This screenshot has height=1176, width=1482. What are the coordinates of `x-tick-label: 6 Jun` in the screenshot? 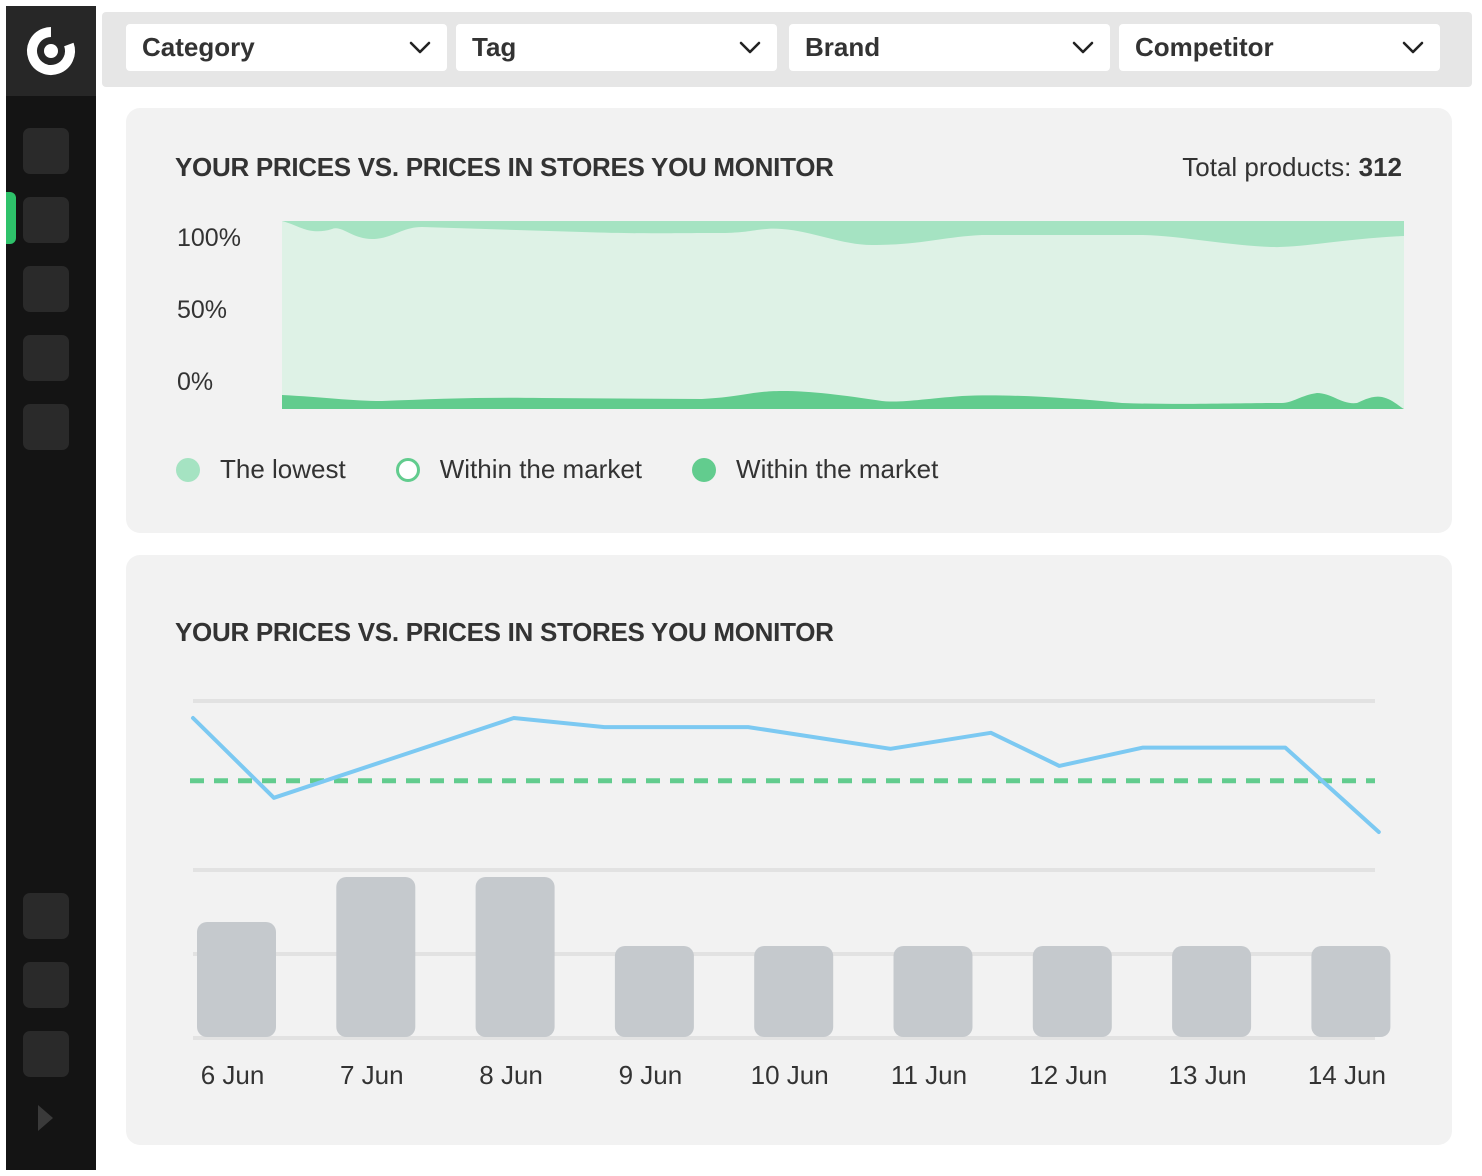 It's located at (232, 1075).